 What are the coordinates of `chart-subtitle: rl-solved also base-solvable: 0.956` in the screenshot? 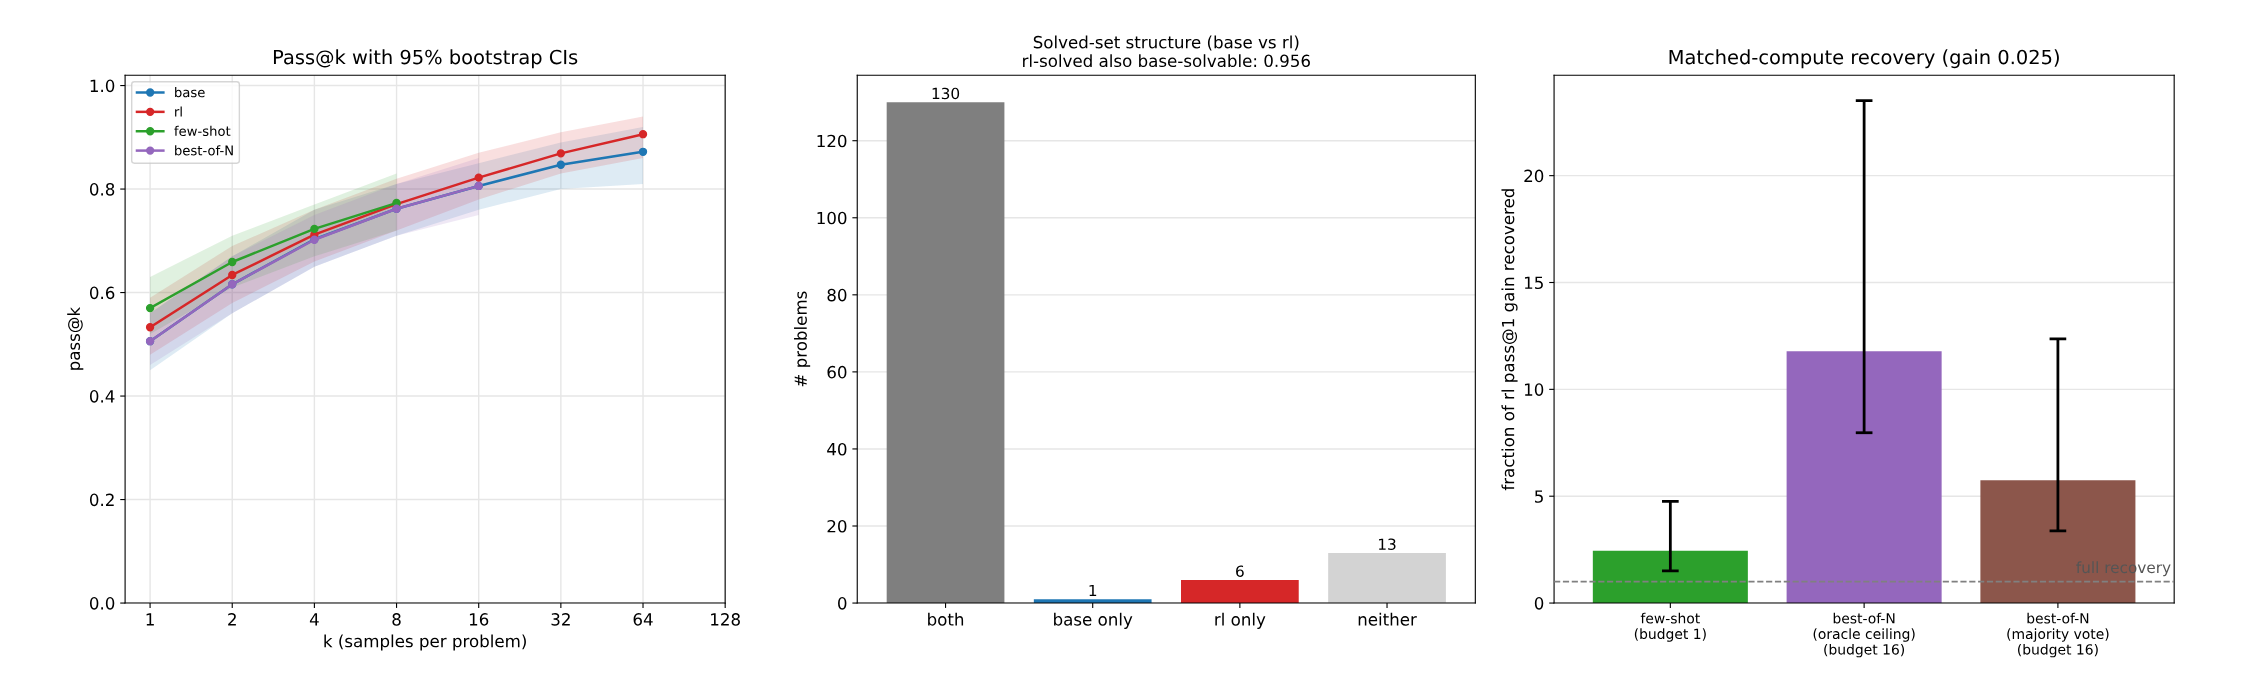 It's located at (1166, 61).